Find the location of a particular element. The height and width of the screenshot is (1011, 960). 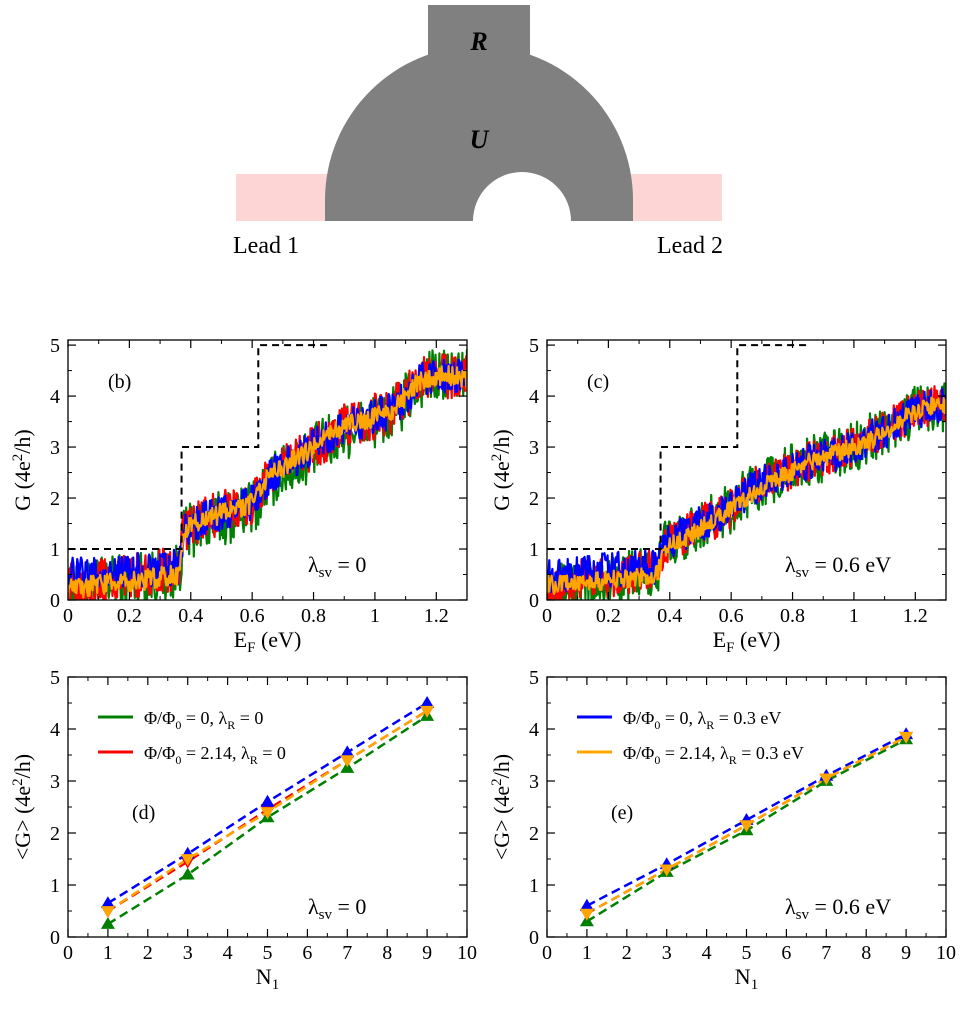

lead-2-label: Lead 2 is located at coordinates (690, 246).